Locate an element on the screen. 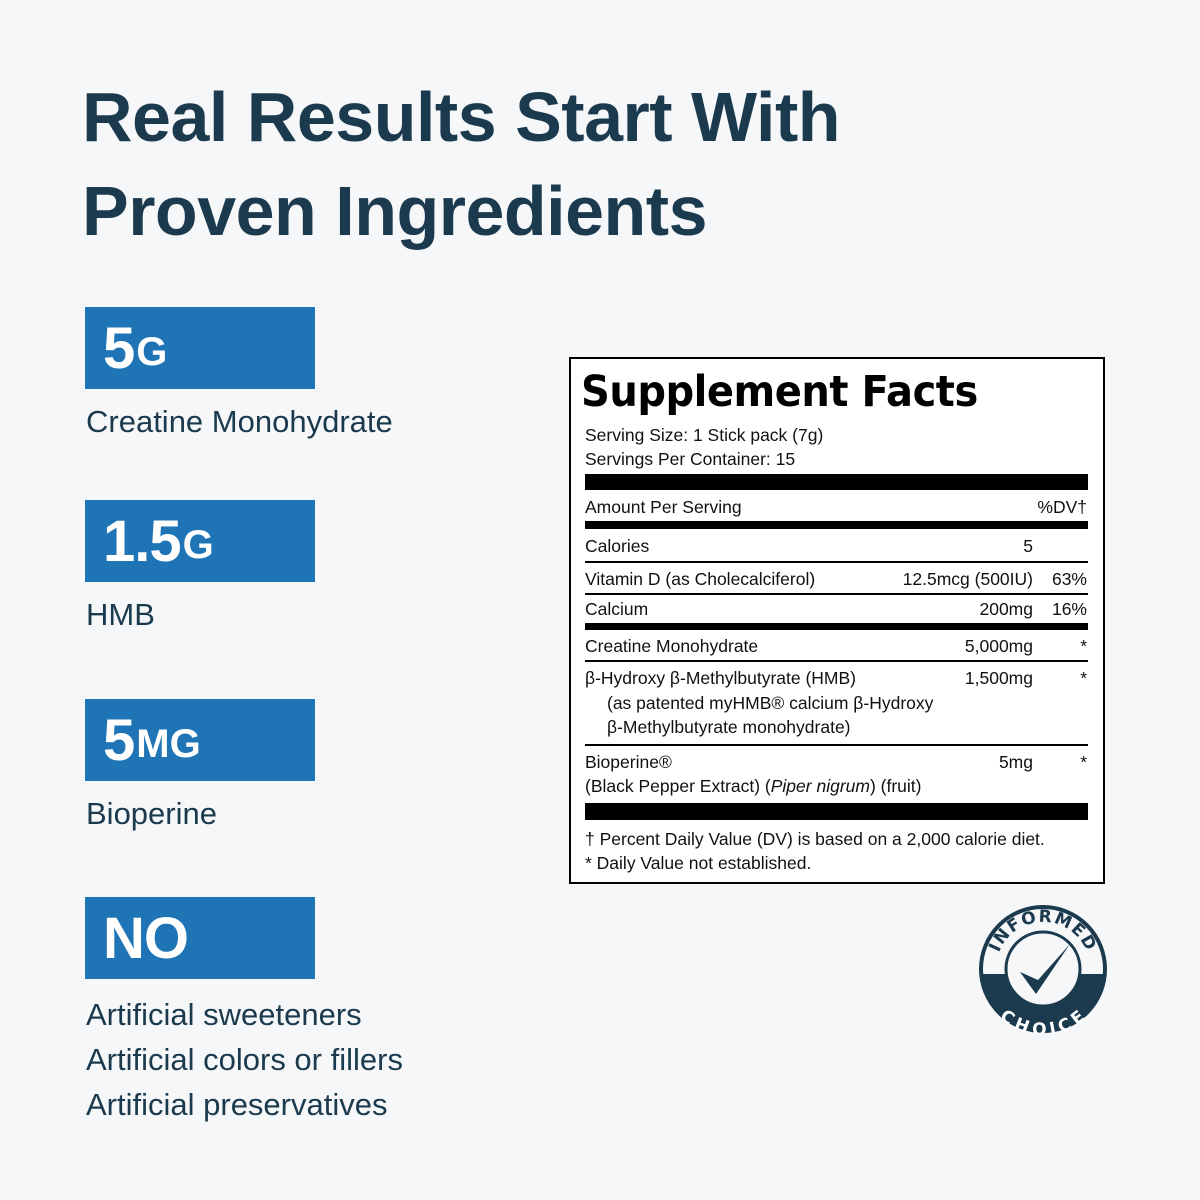 The image size is (1200, 1200). dv-header: %DV† is located at coordinates (1062, 507).